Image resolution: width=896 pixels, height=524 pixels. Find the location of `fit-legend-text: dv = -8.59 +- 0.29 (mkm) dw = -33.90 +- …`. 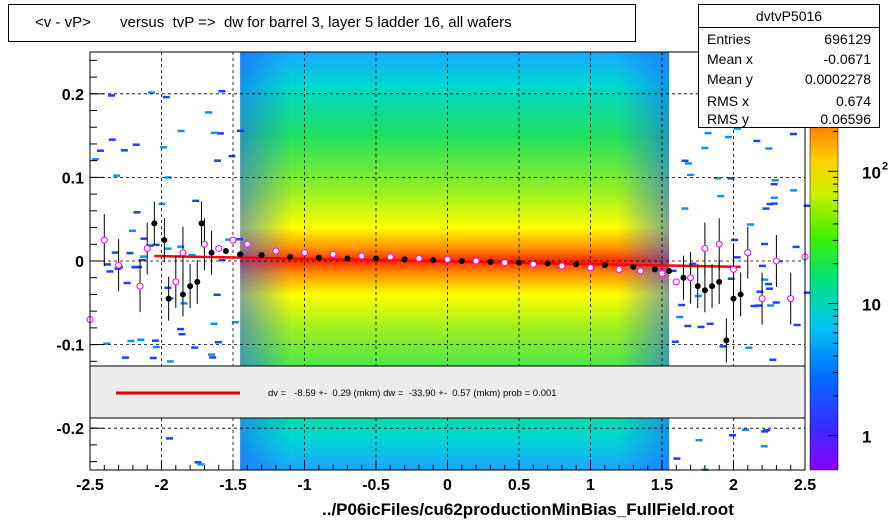

fit-legend-text: dv = -8.59 +- 0.29 (mkm) dw = -33.90 +- … is located at coordinates (412, 393).